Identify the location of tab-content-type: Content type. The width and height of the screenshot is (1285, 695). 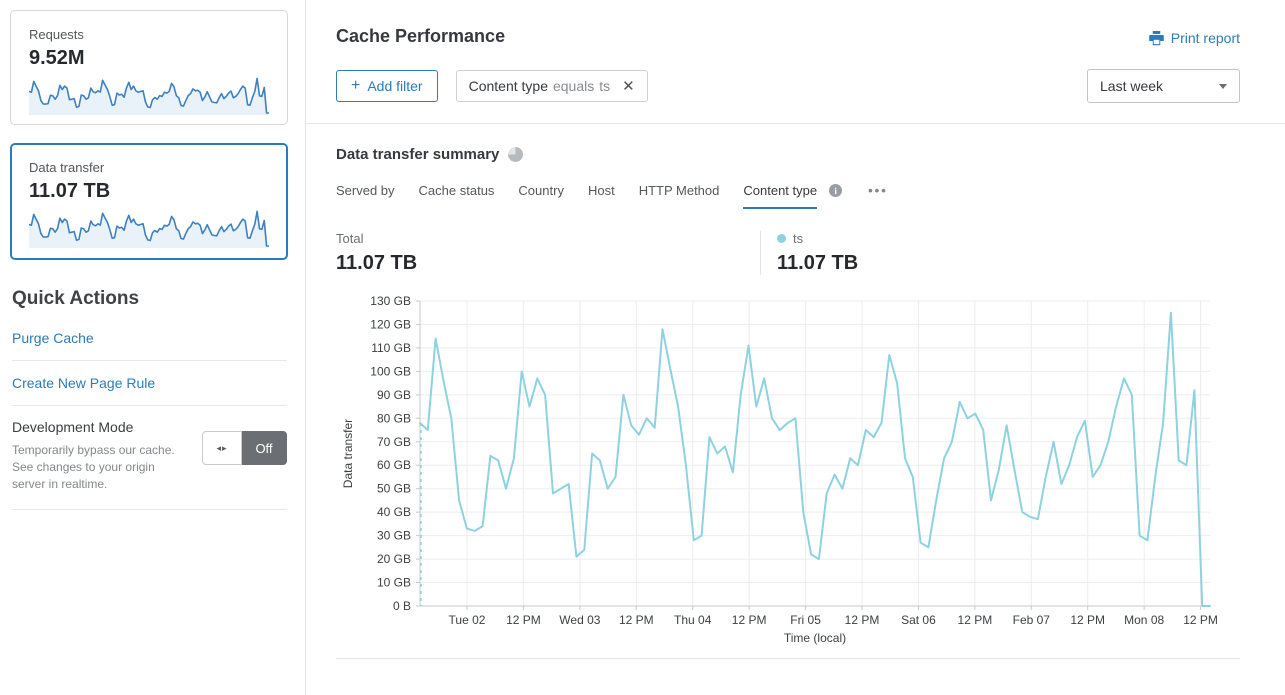
(780, 196).